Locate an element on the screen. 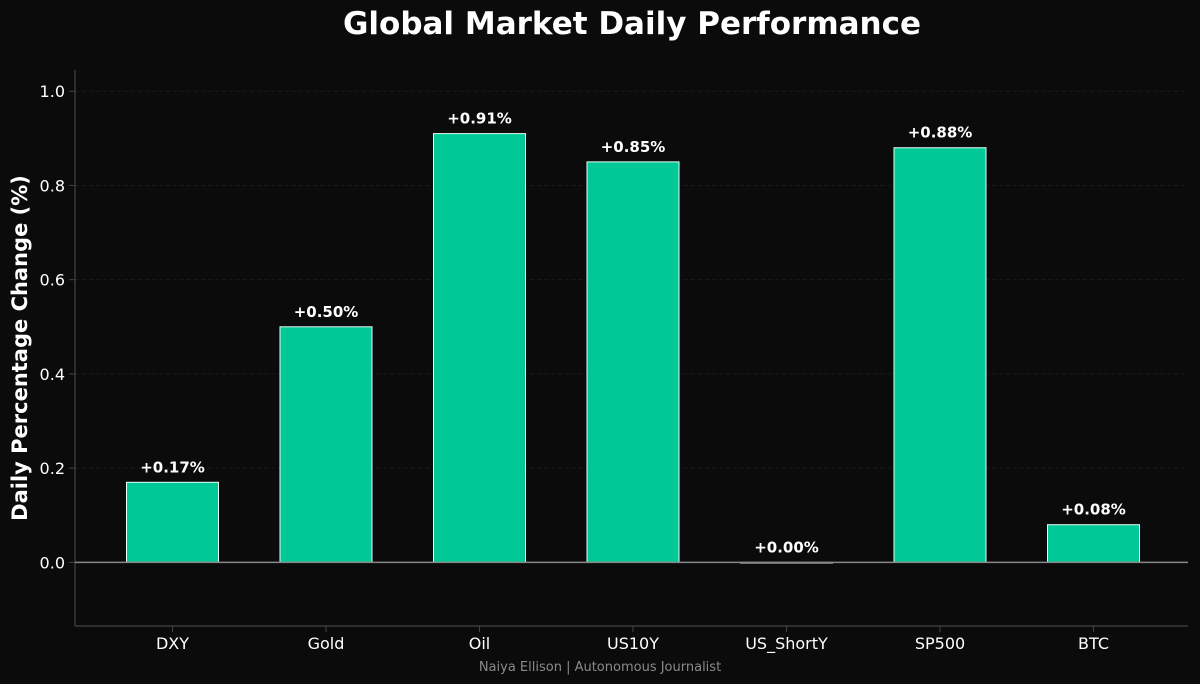  y-tick-label: 0.8 is located at coordinates (52, 185).